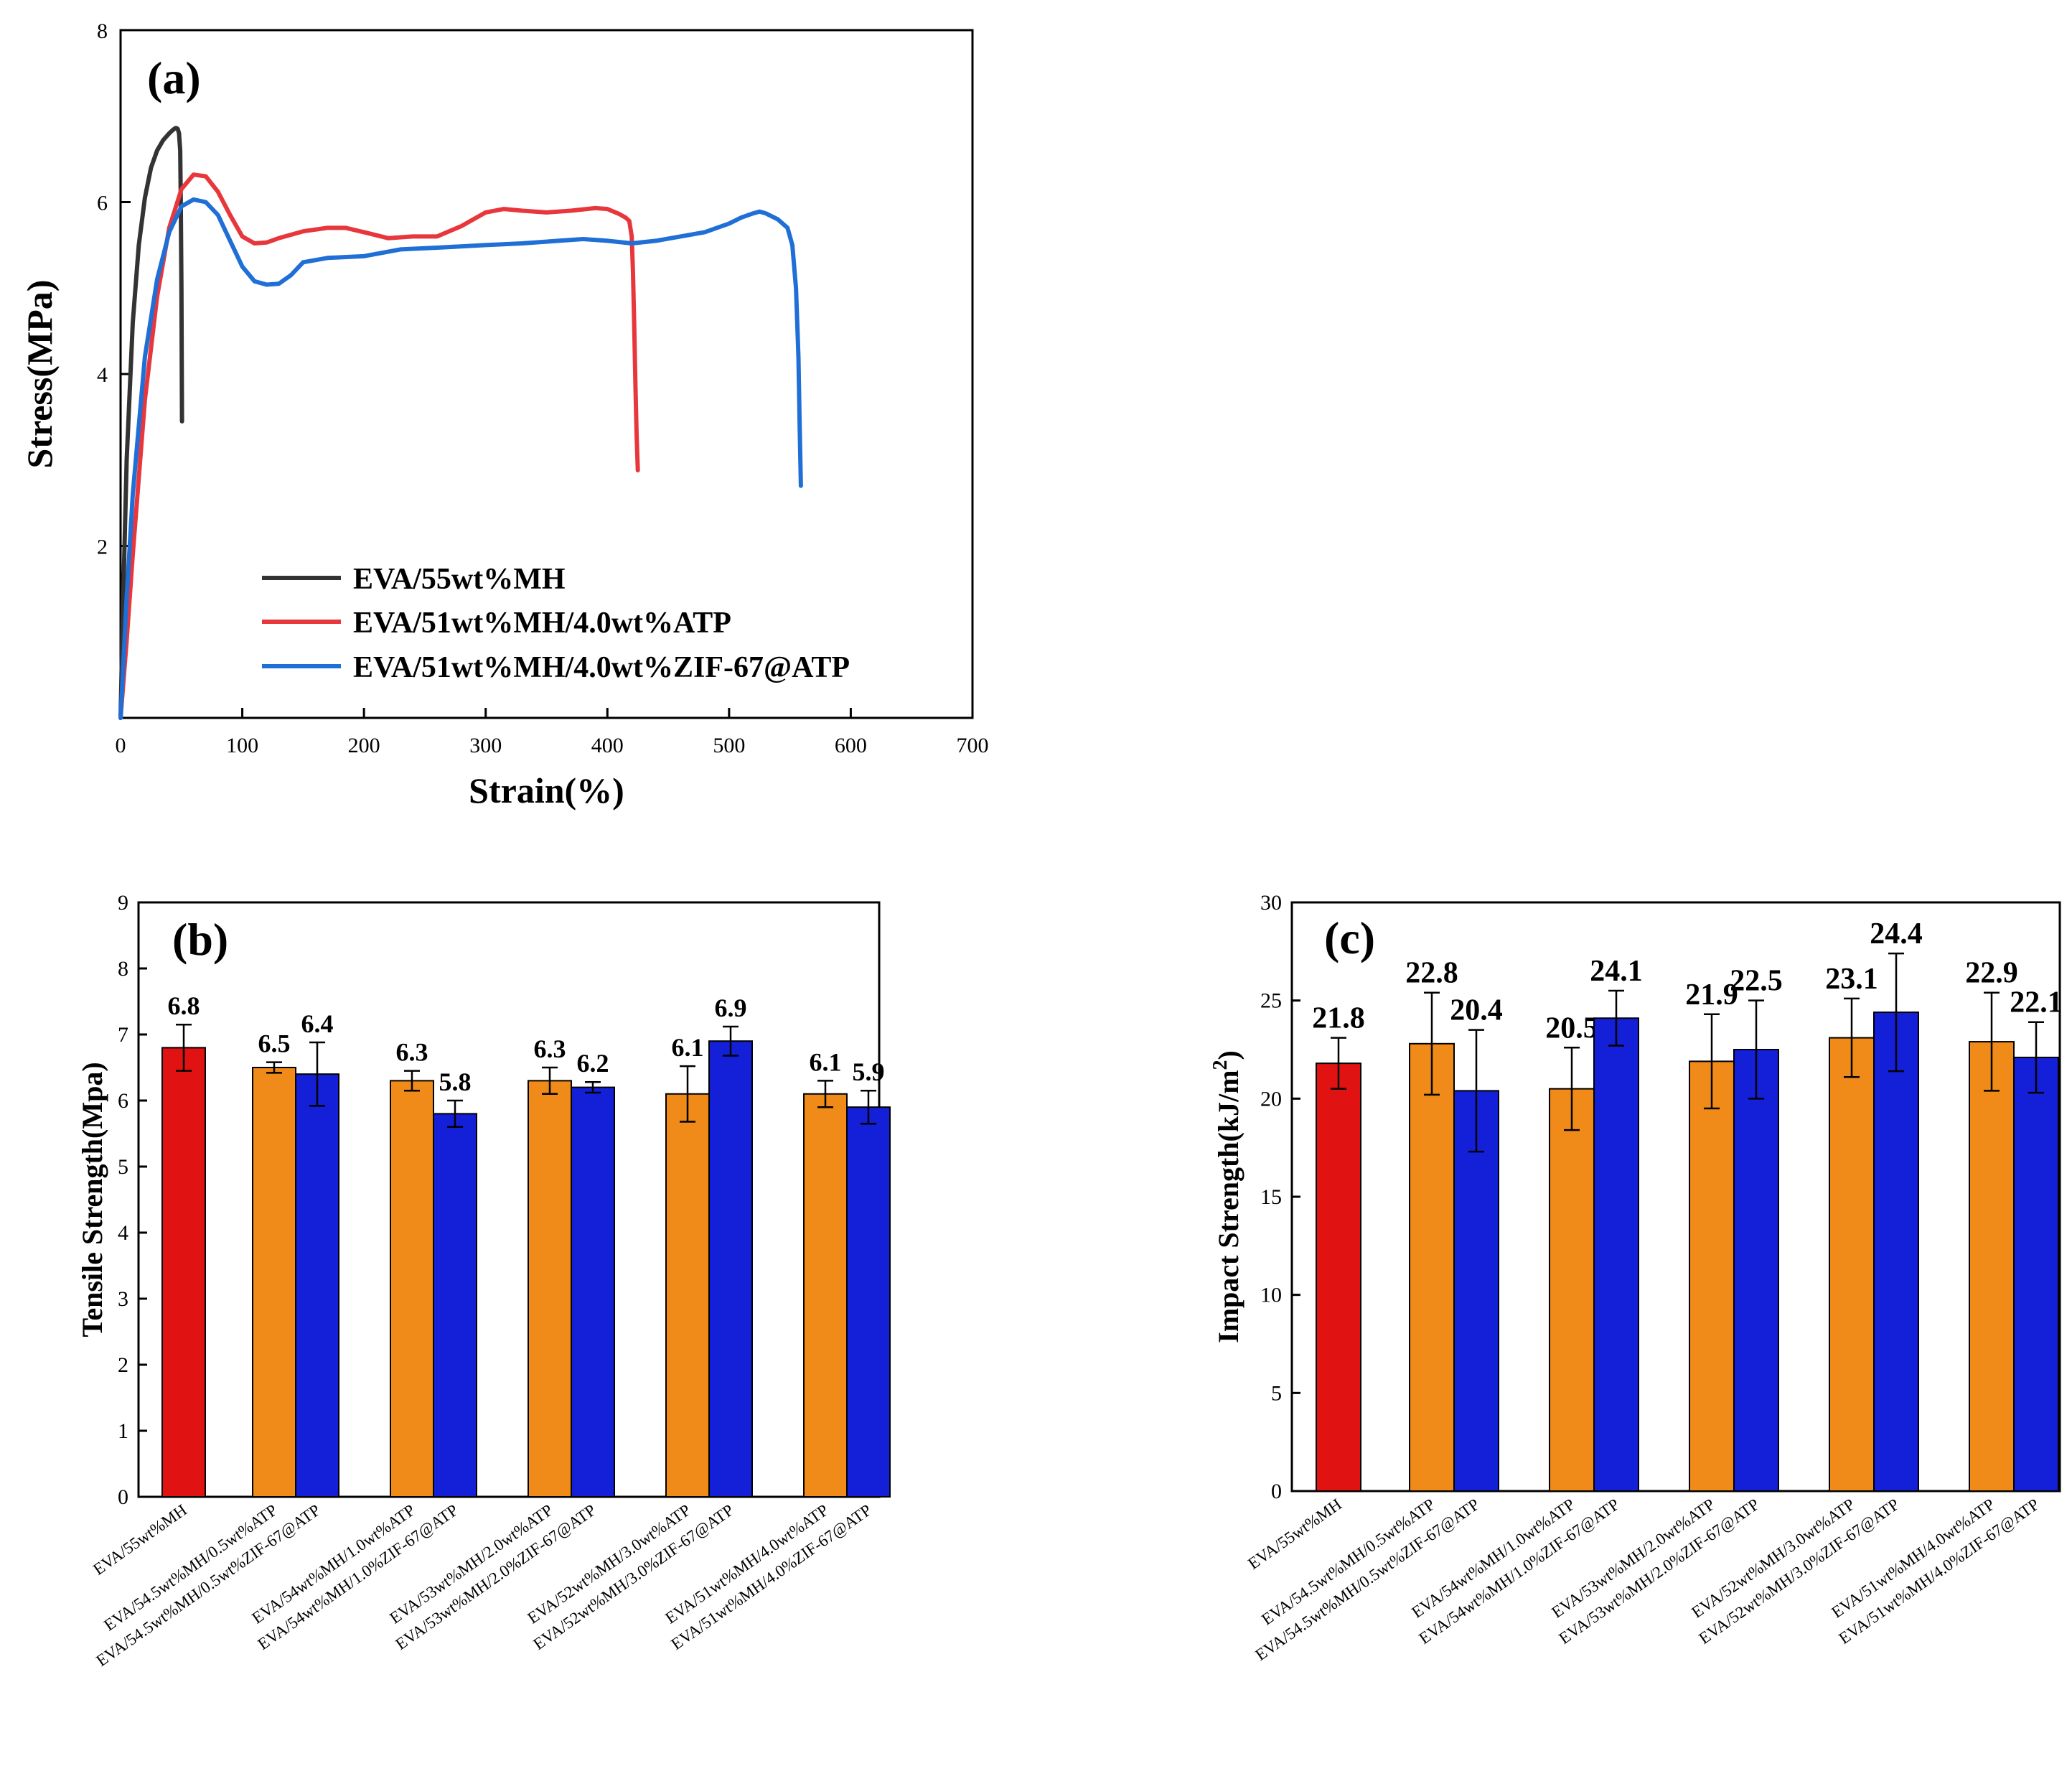 The width and height of the screenshot is (2072, 1789). I want to click on y-tick-label: 3, so click(123, 1299).